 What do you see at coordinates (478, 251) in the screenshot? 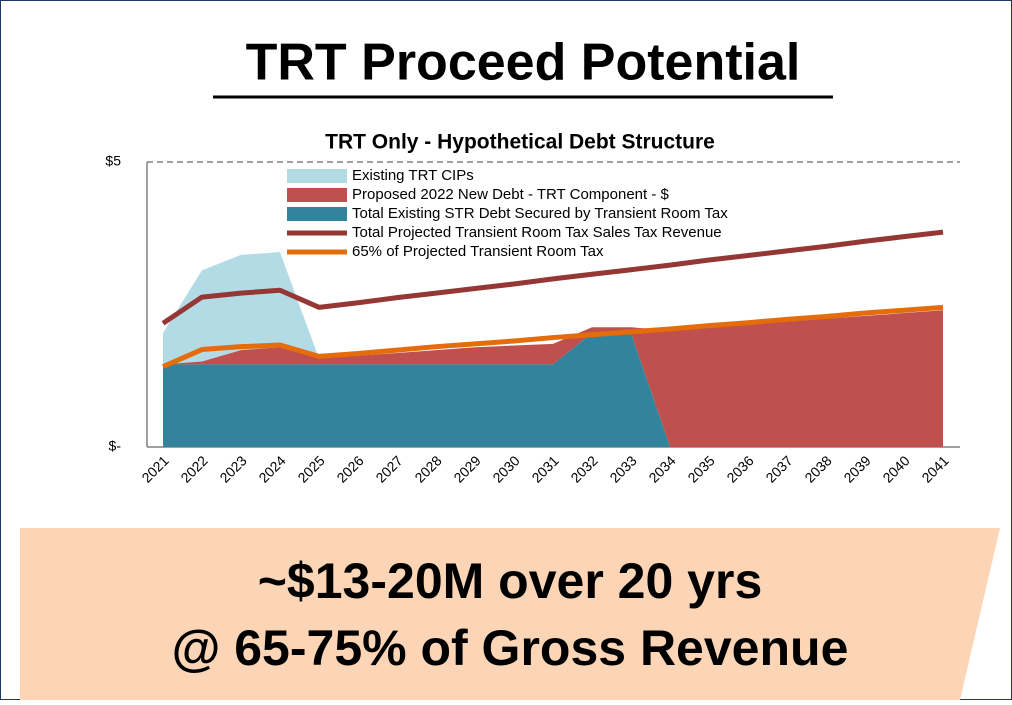
I see `legend-label: 65% of Projected Transient Room Tax` at bounding box center [478, 251].